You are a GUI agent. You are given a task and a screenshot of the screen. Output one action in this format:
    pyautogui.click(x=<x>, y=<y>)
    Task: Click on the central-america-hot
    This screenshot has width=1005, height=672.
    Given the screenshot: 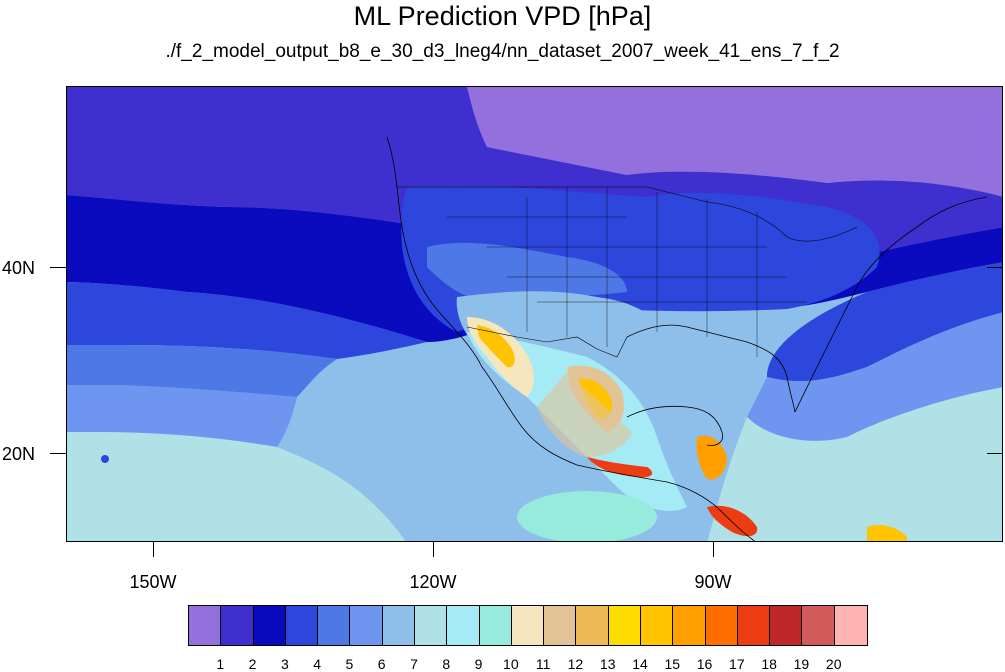 What is the action you would take?
    pyautogui.click(x=732, y=521)
    